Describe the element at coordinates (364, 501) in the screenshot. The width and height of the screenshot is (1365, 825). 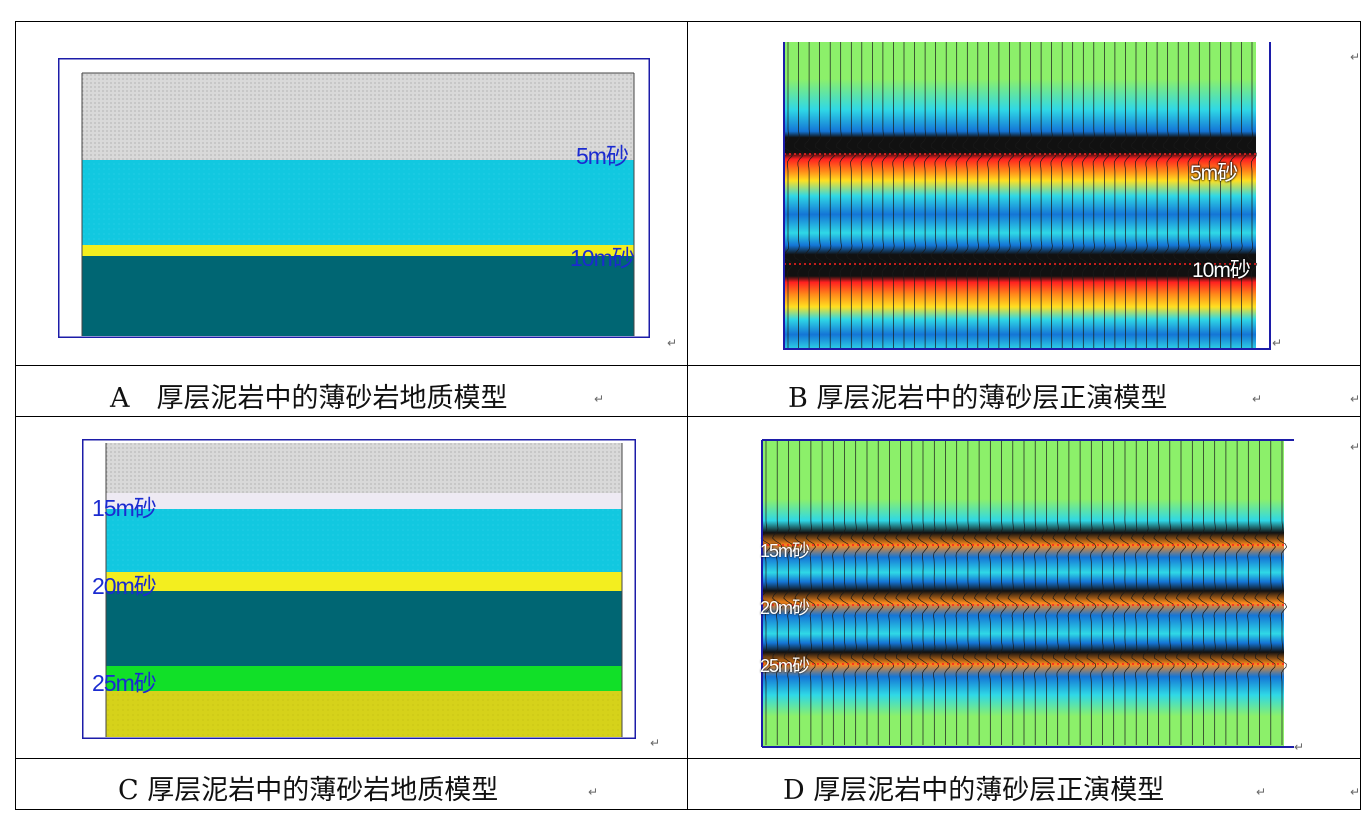
I see `layer-sand-15m` at that location.